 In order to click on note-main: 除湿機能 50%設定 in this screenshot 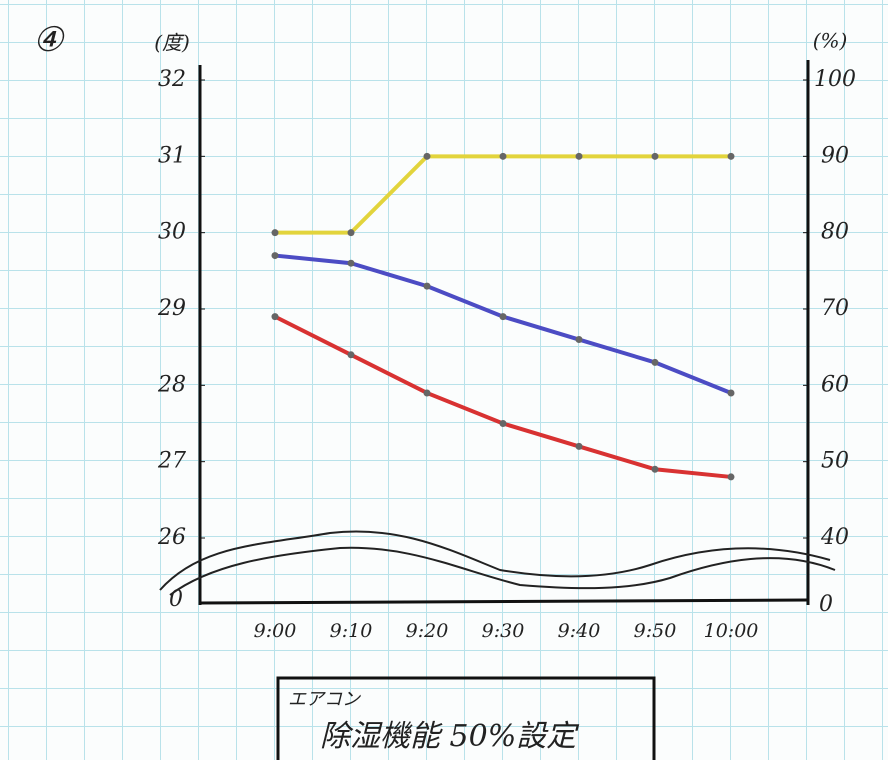, I will do `click(449, 736)`.